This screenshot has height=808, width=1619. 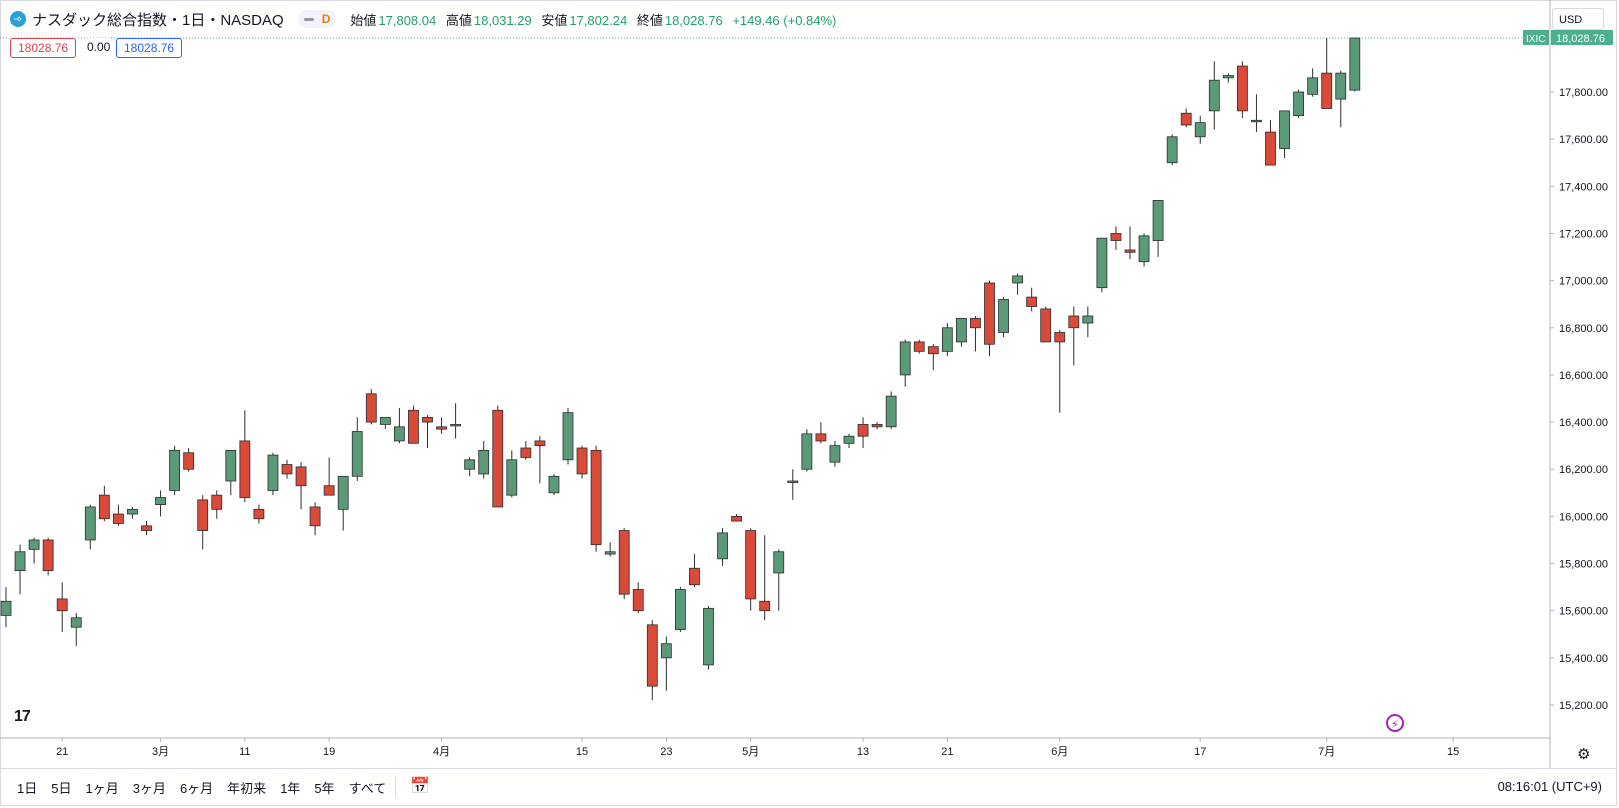 I want to click on range-1d-button: 1日, so click(x=27, y=788).